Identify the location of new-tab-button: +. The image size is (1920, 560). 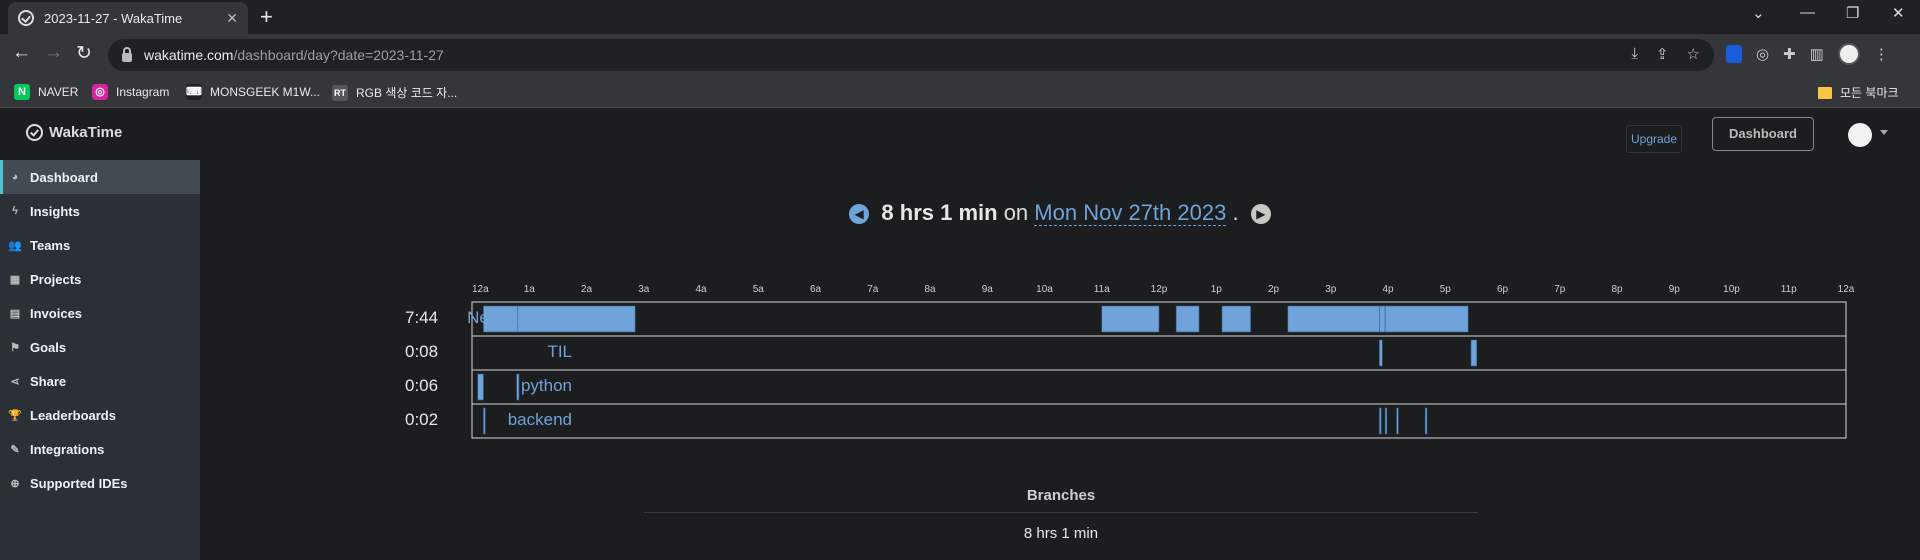
(266, 16).